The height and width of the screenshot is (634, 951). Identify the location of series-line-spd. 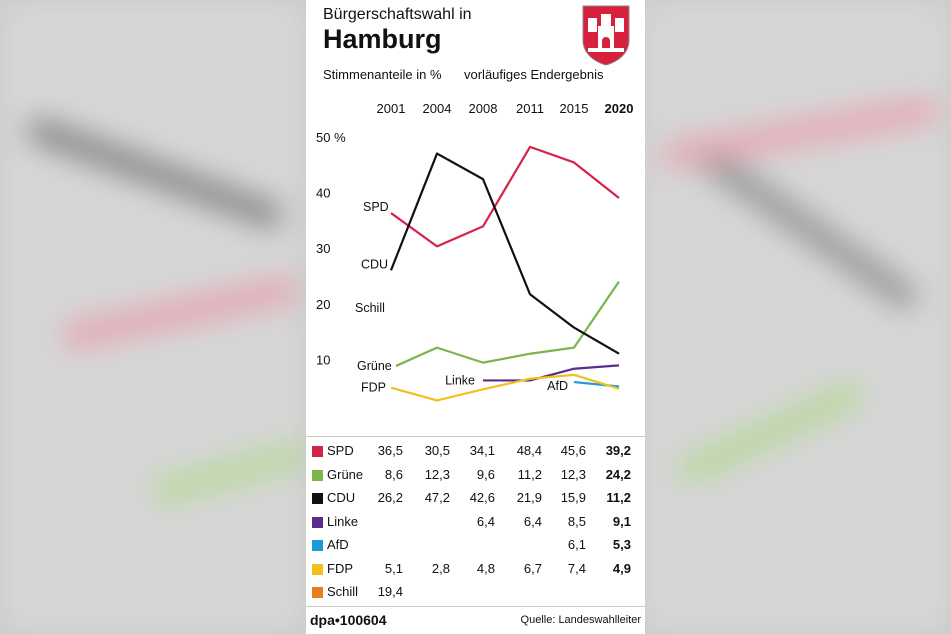
(505, 196).